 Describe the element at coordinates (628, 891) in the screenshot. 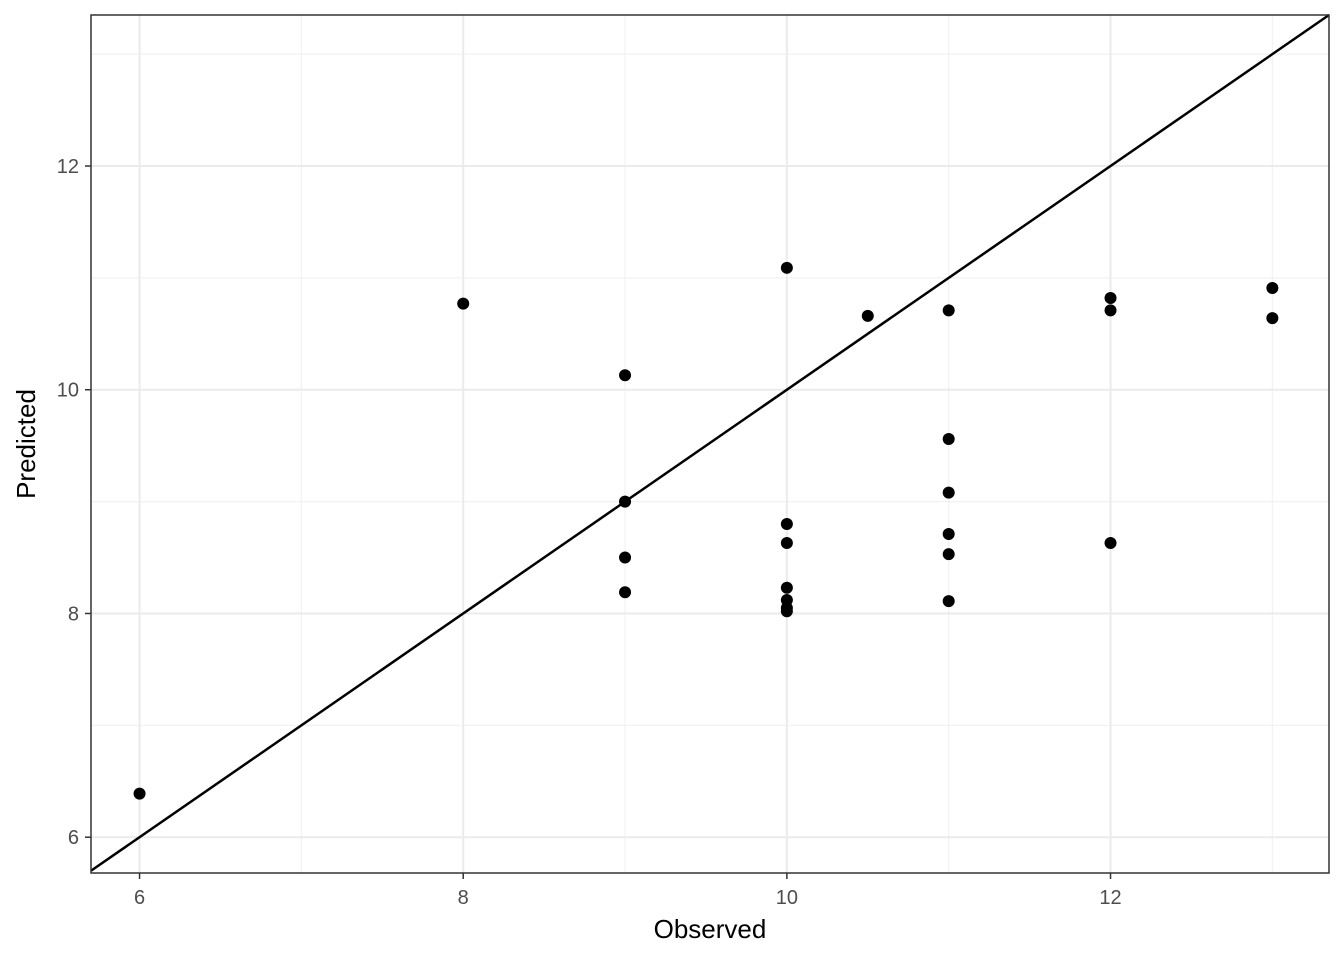

I see `x-axis-ticks: 6 8 10 12` at that location.